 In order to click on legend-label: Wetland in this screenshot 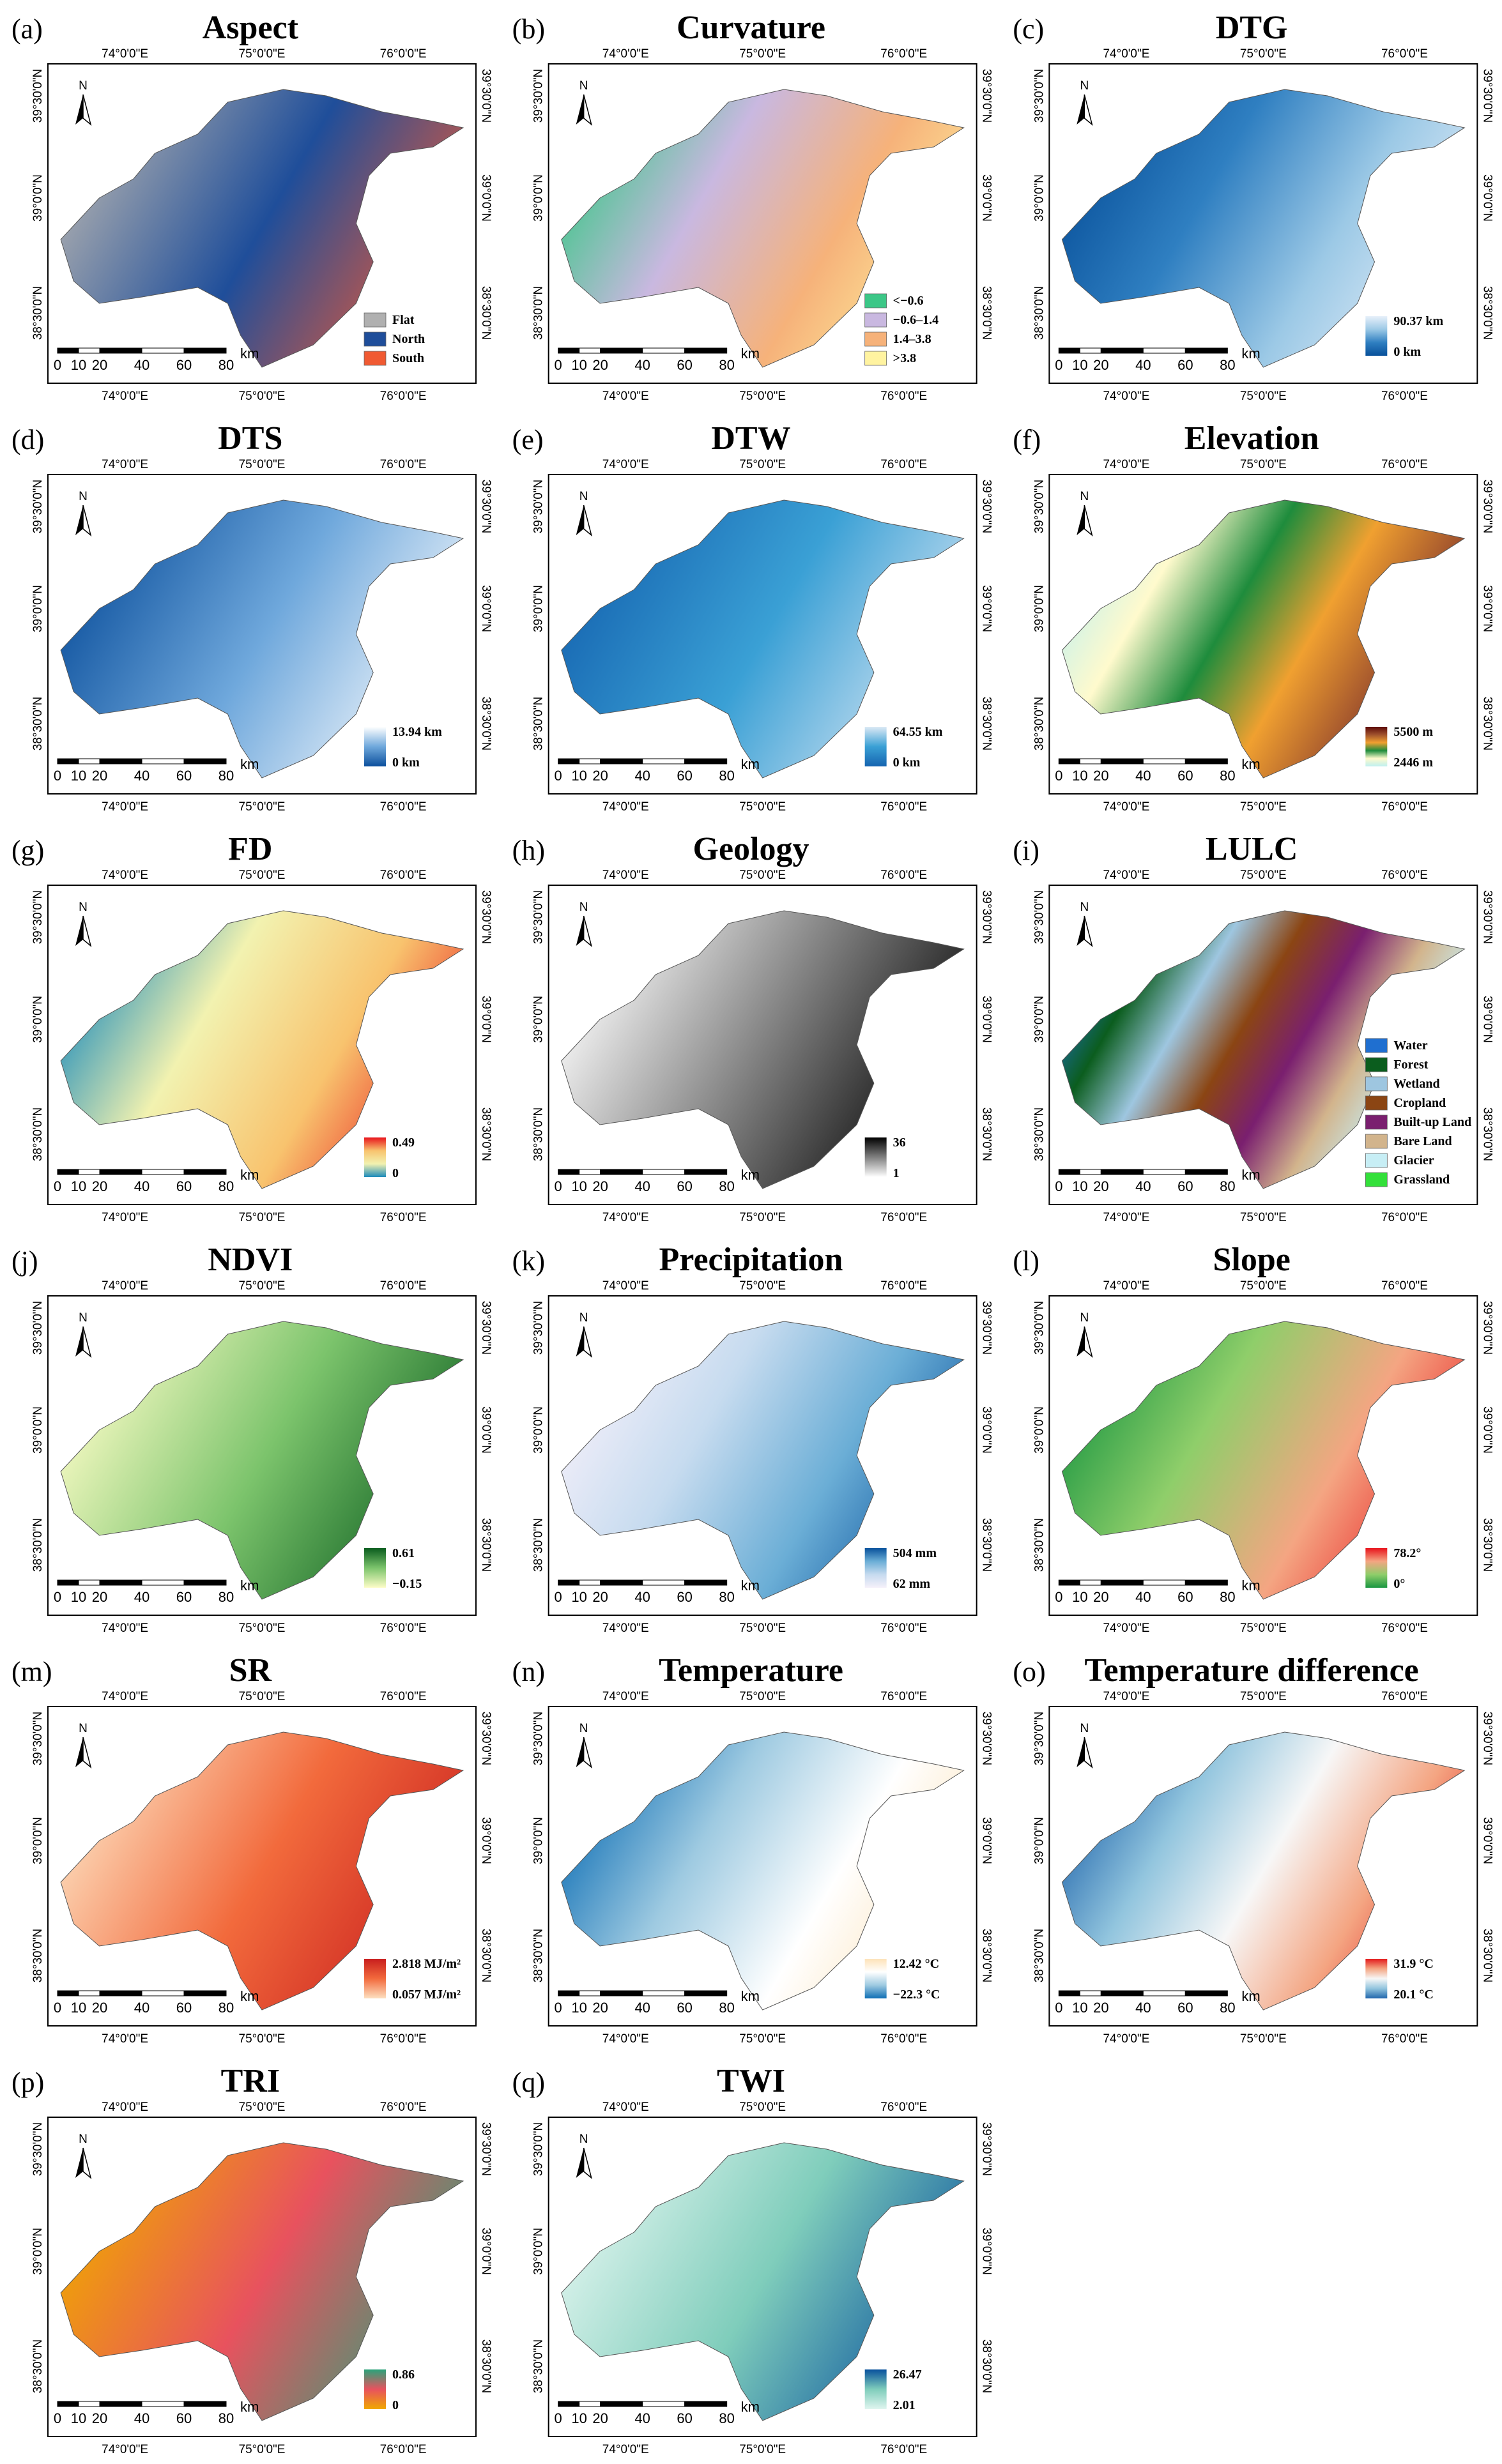, I will do `click(1416, 1084)`.